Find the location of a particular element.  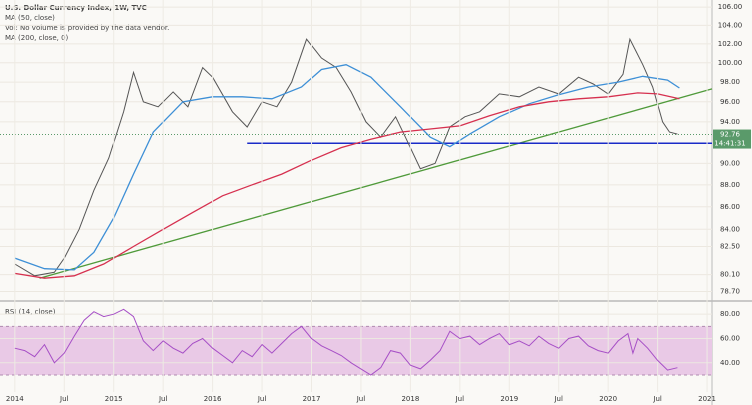

y-tick-label: 88.00 is located at coordinates (730, 185).